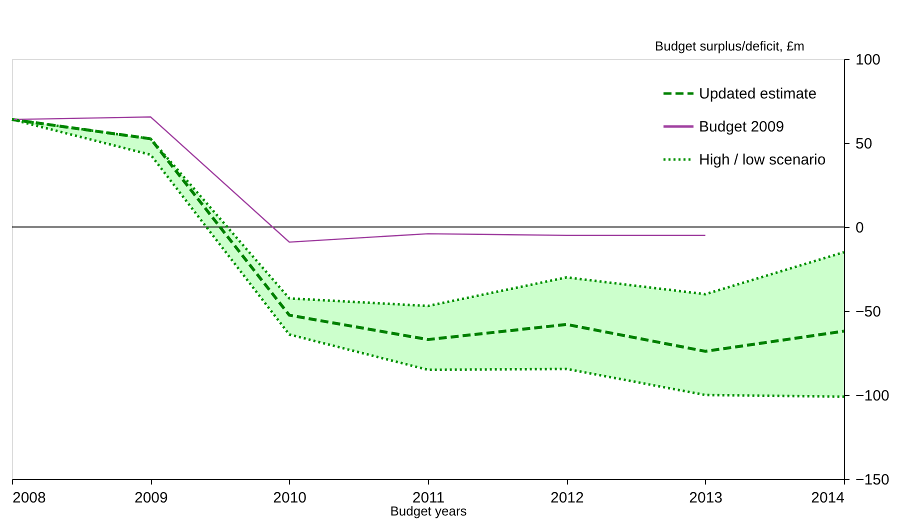 This screenshot has width=918, height=528. Describe the element at coordinates (706, 498) in the screenshot. I see `x-tick-label: 2013` at that location.